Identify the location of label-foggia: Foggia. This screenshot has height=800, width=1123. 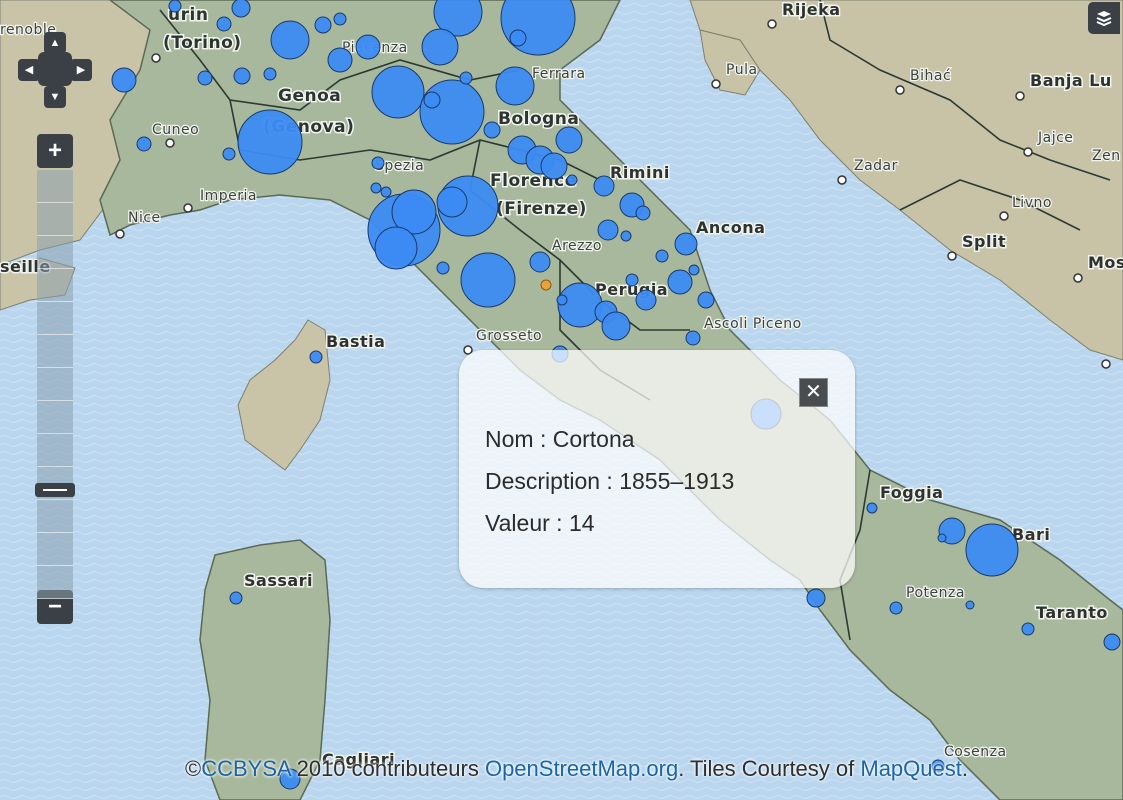
(911, 492).